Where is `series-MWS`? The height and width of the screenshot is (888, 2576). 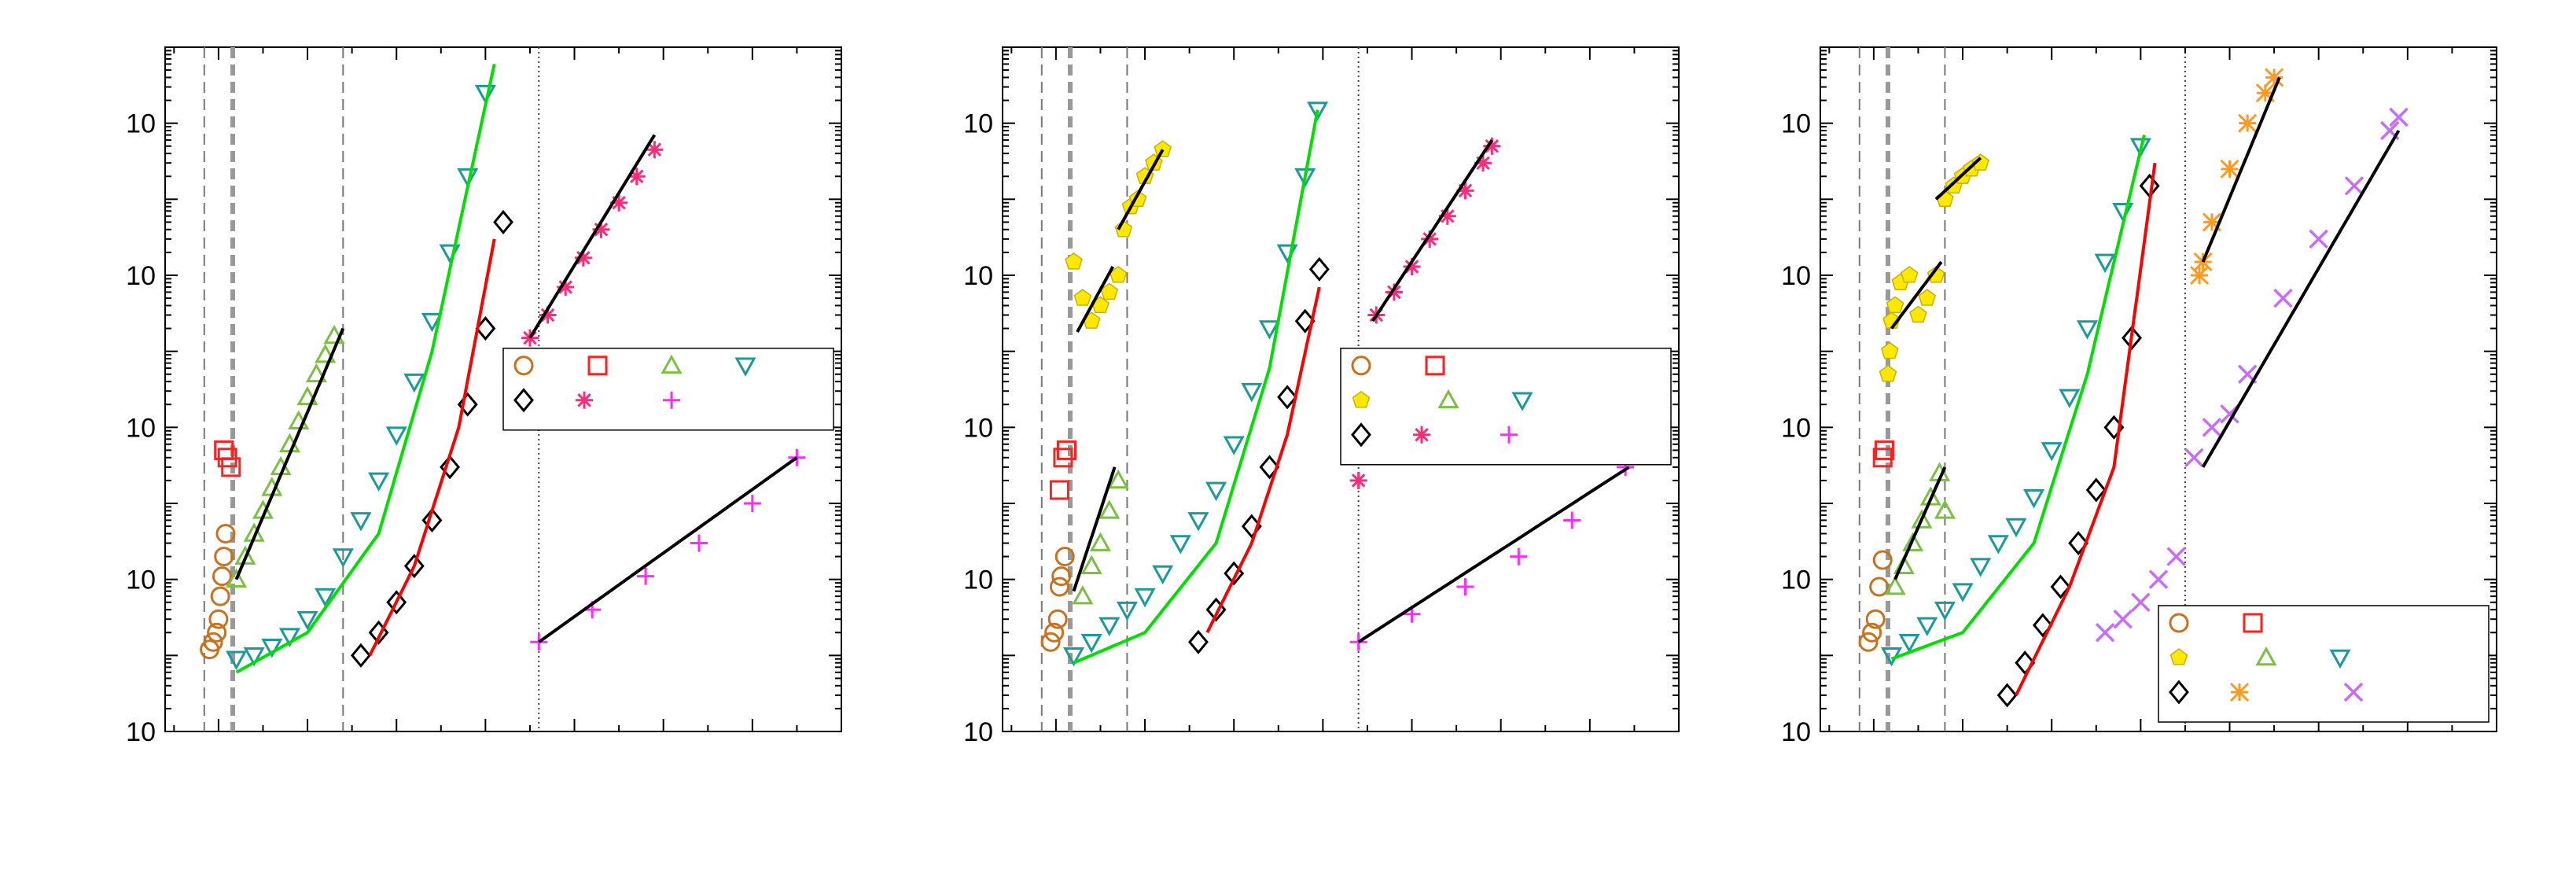 series-MWS is located at coordinates (1934, 267).